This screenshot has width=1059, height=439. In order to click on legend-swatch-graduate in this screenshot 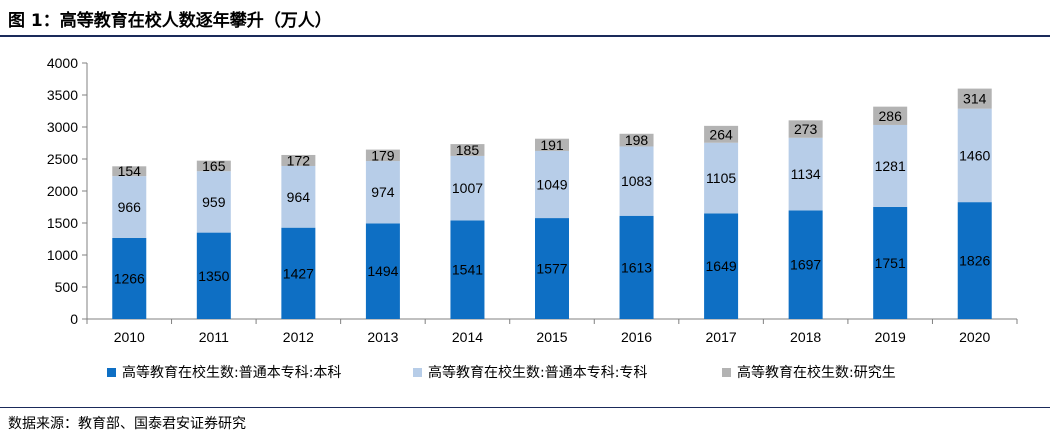, I will do `click(726, 372)`.